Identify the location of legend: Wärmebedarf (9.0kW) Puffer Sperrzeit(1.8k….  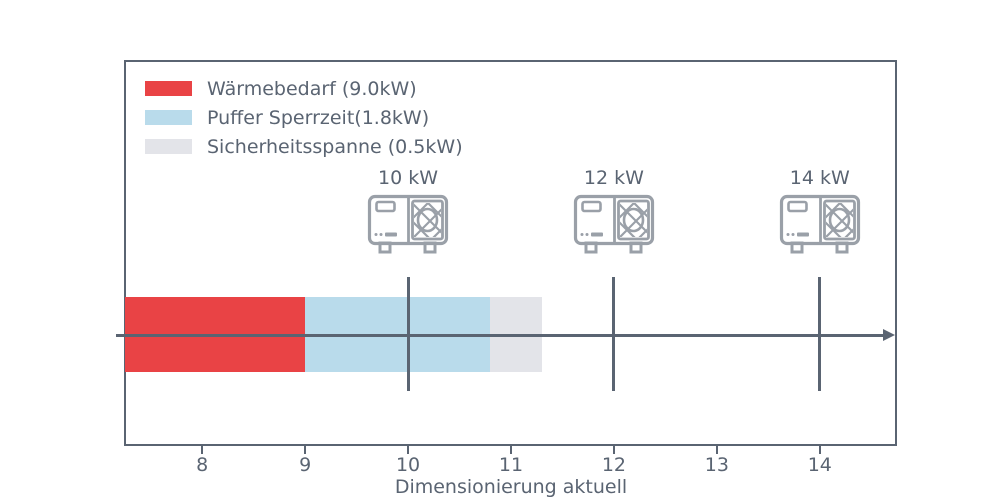
(304, 117).